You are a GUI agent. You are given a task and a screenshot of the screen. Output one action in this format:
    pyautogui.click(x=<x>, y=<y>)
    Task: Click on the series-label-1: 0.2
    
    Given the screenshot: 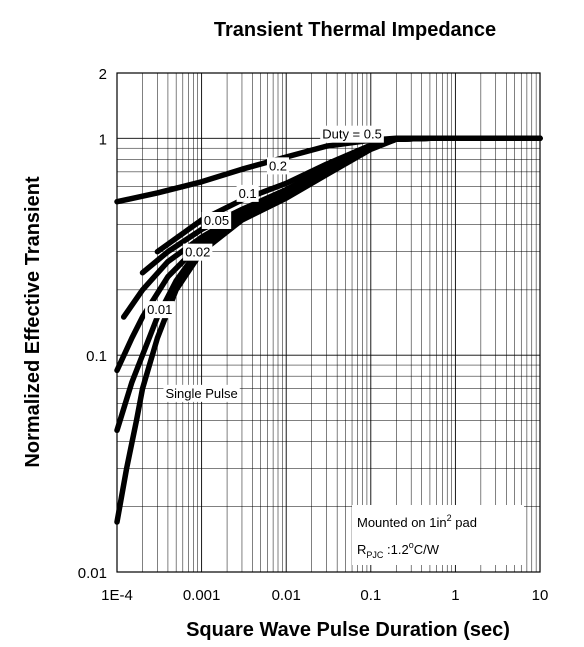 What is the action you would take?
    pyautogui.click(x=278, y=166)
    